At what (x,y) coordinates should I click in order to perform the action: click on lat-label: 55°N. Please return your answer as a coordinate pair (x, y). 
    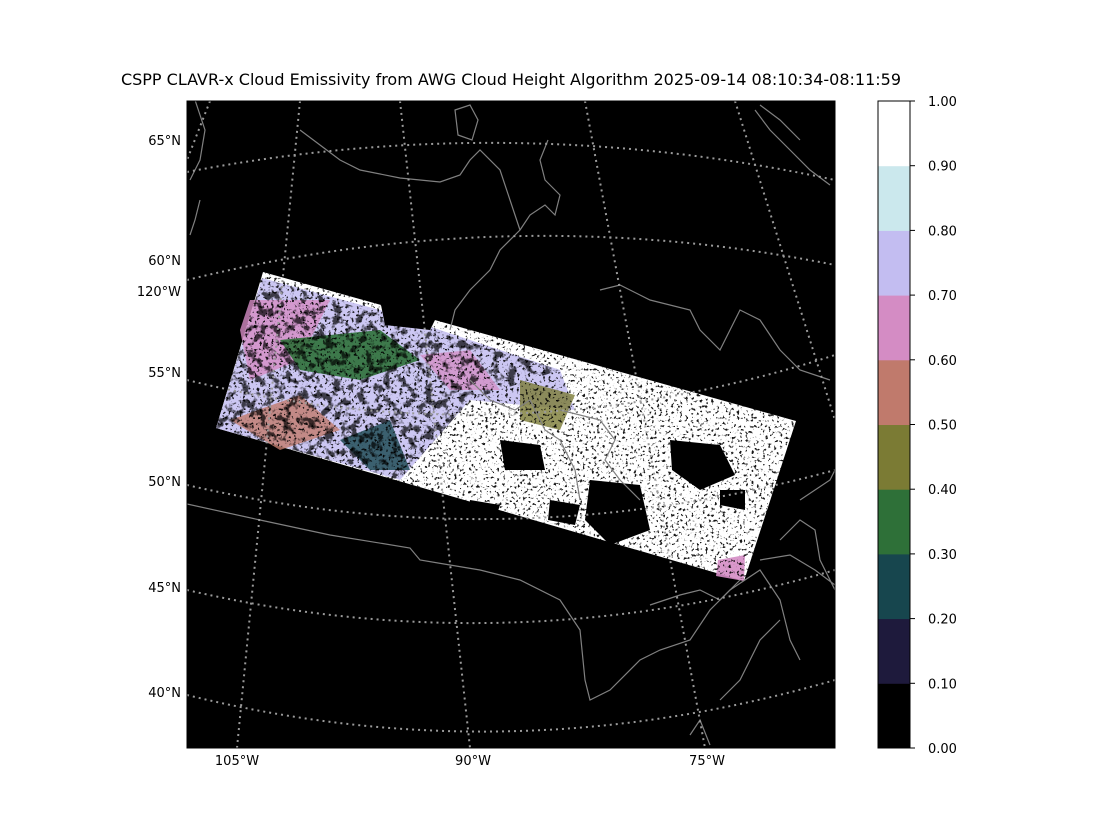
    Looking at the image, I should click on (164, 373).